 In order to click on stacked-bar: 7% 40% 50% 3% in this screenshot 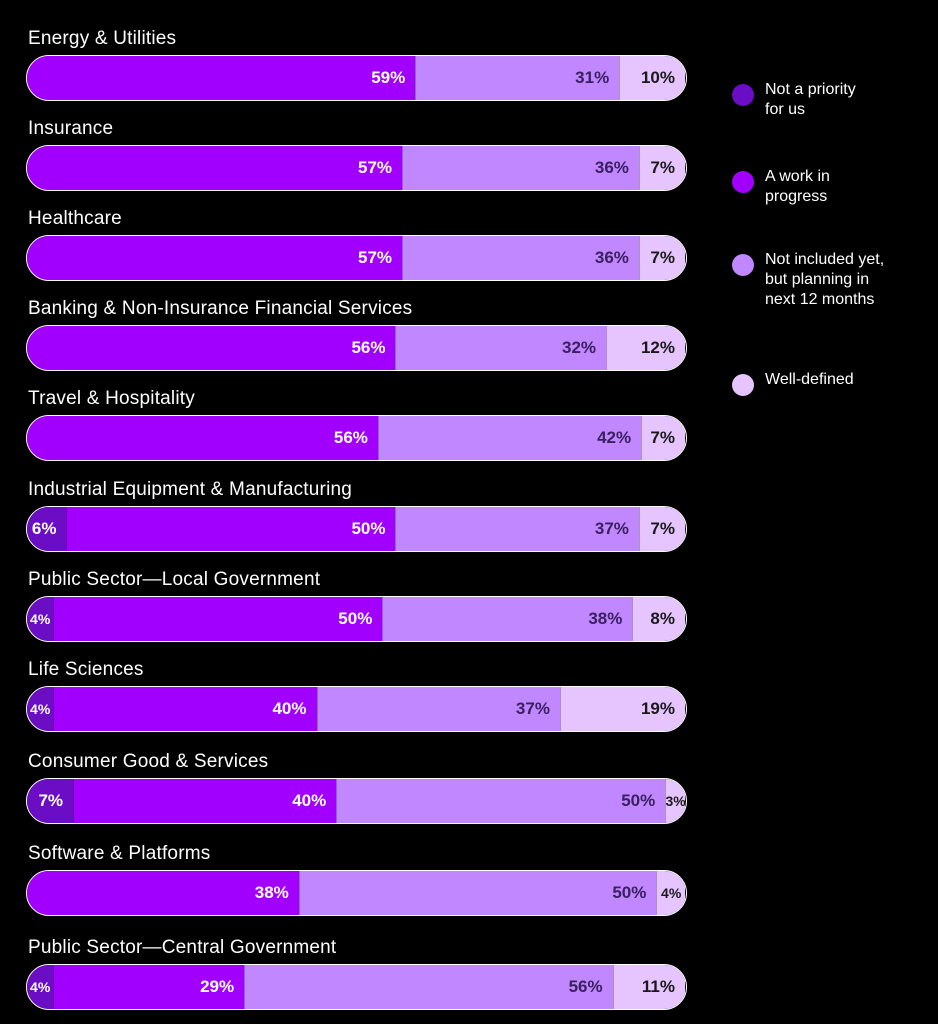, I will do `click(356, 801)`.